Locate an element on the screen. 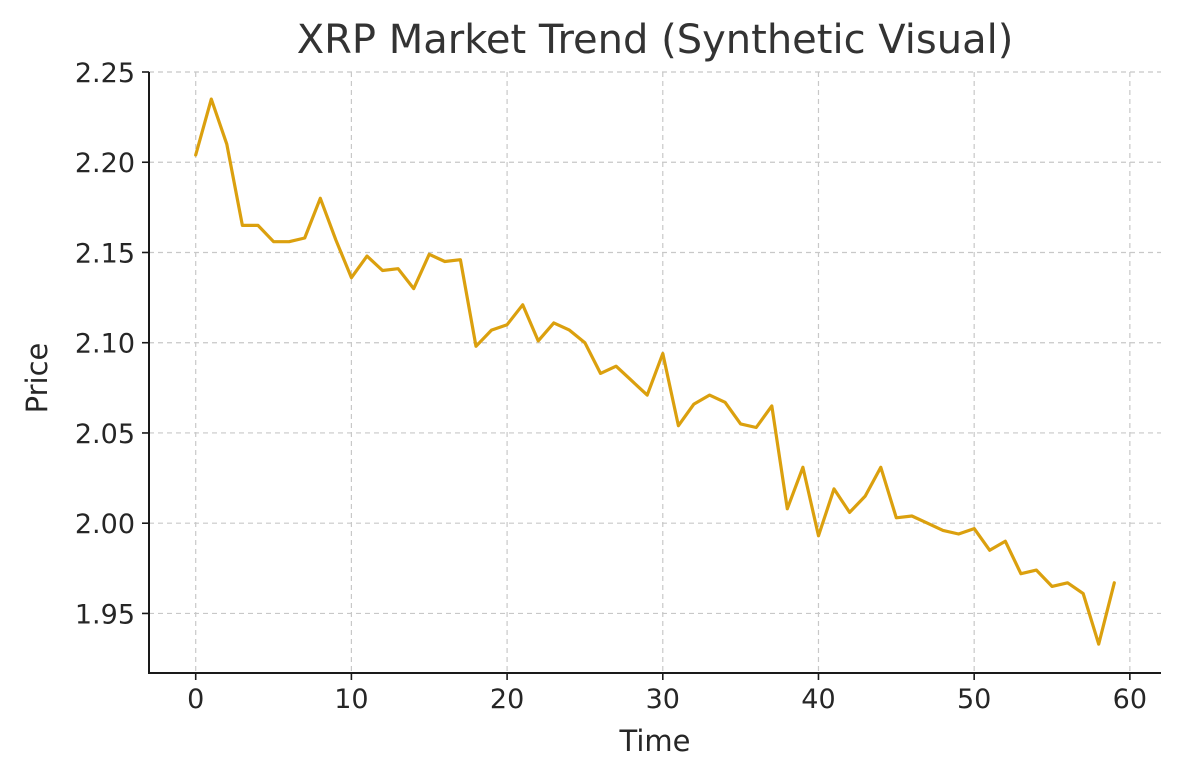 The width and height of the screenshot is (1180, 780). chart-title: XRP Market Trend (Synthetic Visual) is located at coordinates (655, 40).